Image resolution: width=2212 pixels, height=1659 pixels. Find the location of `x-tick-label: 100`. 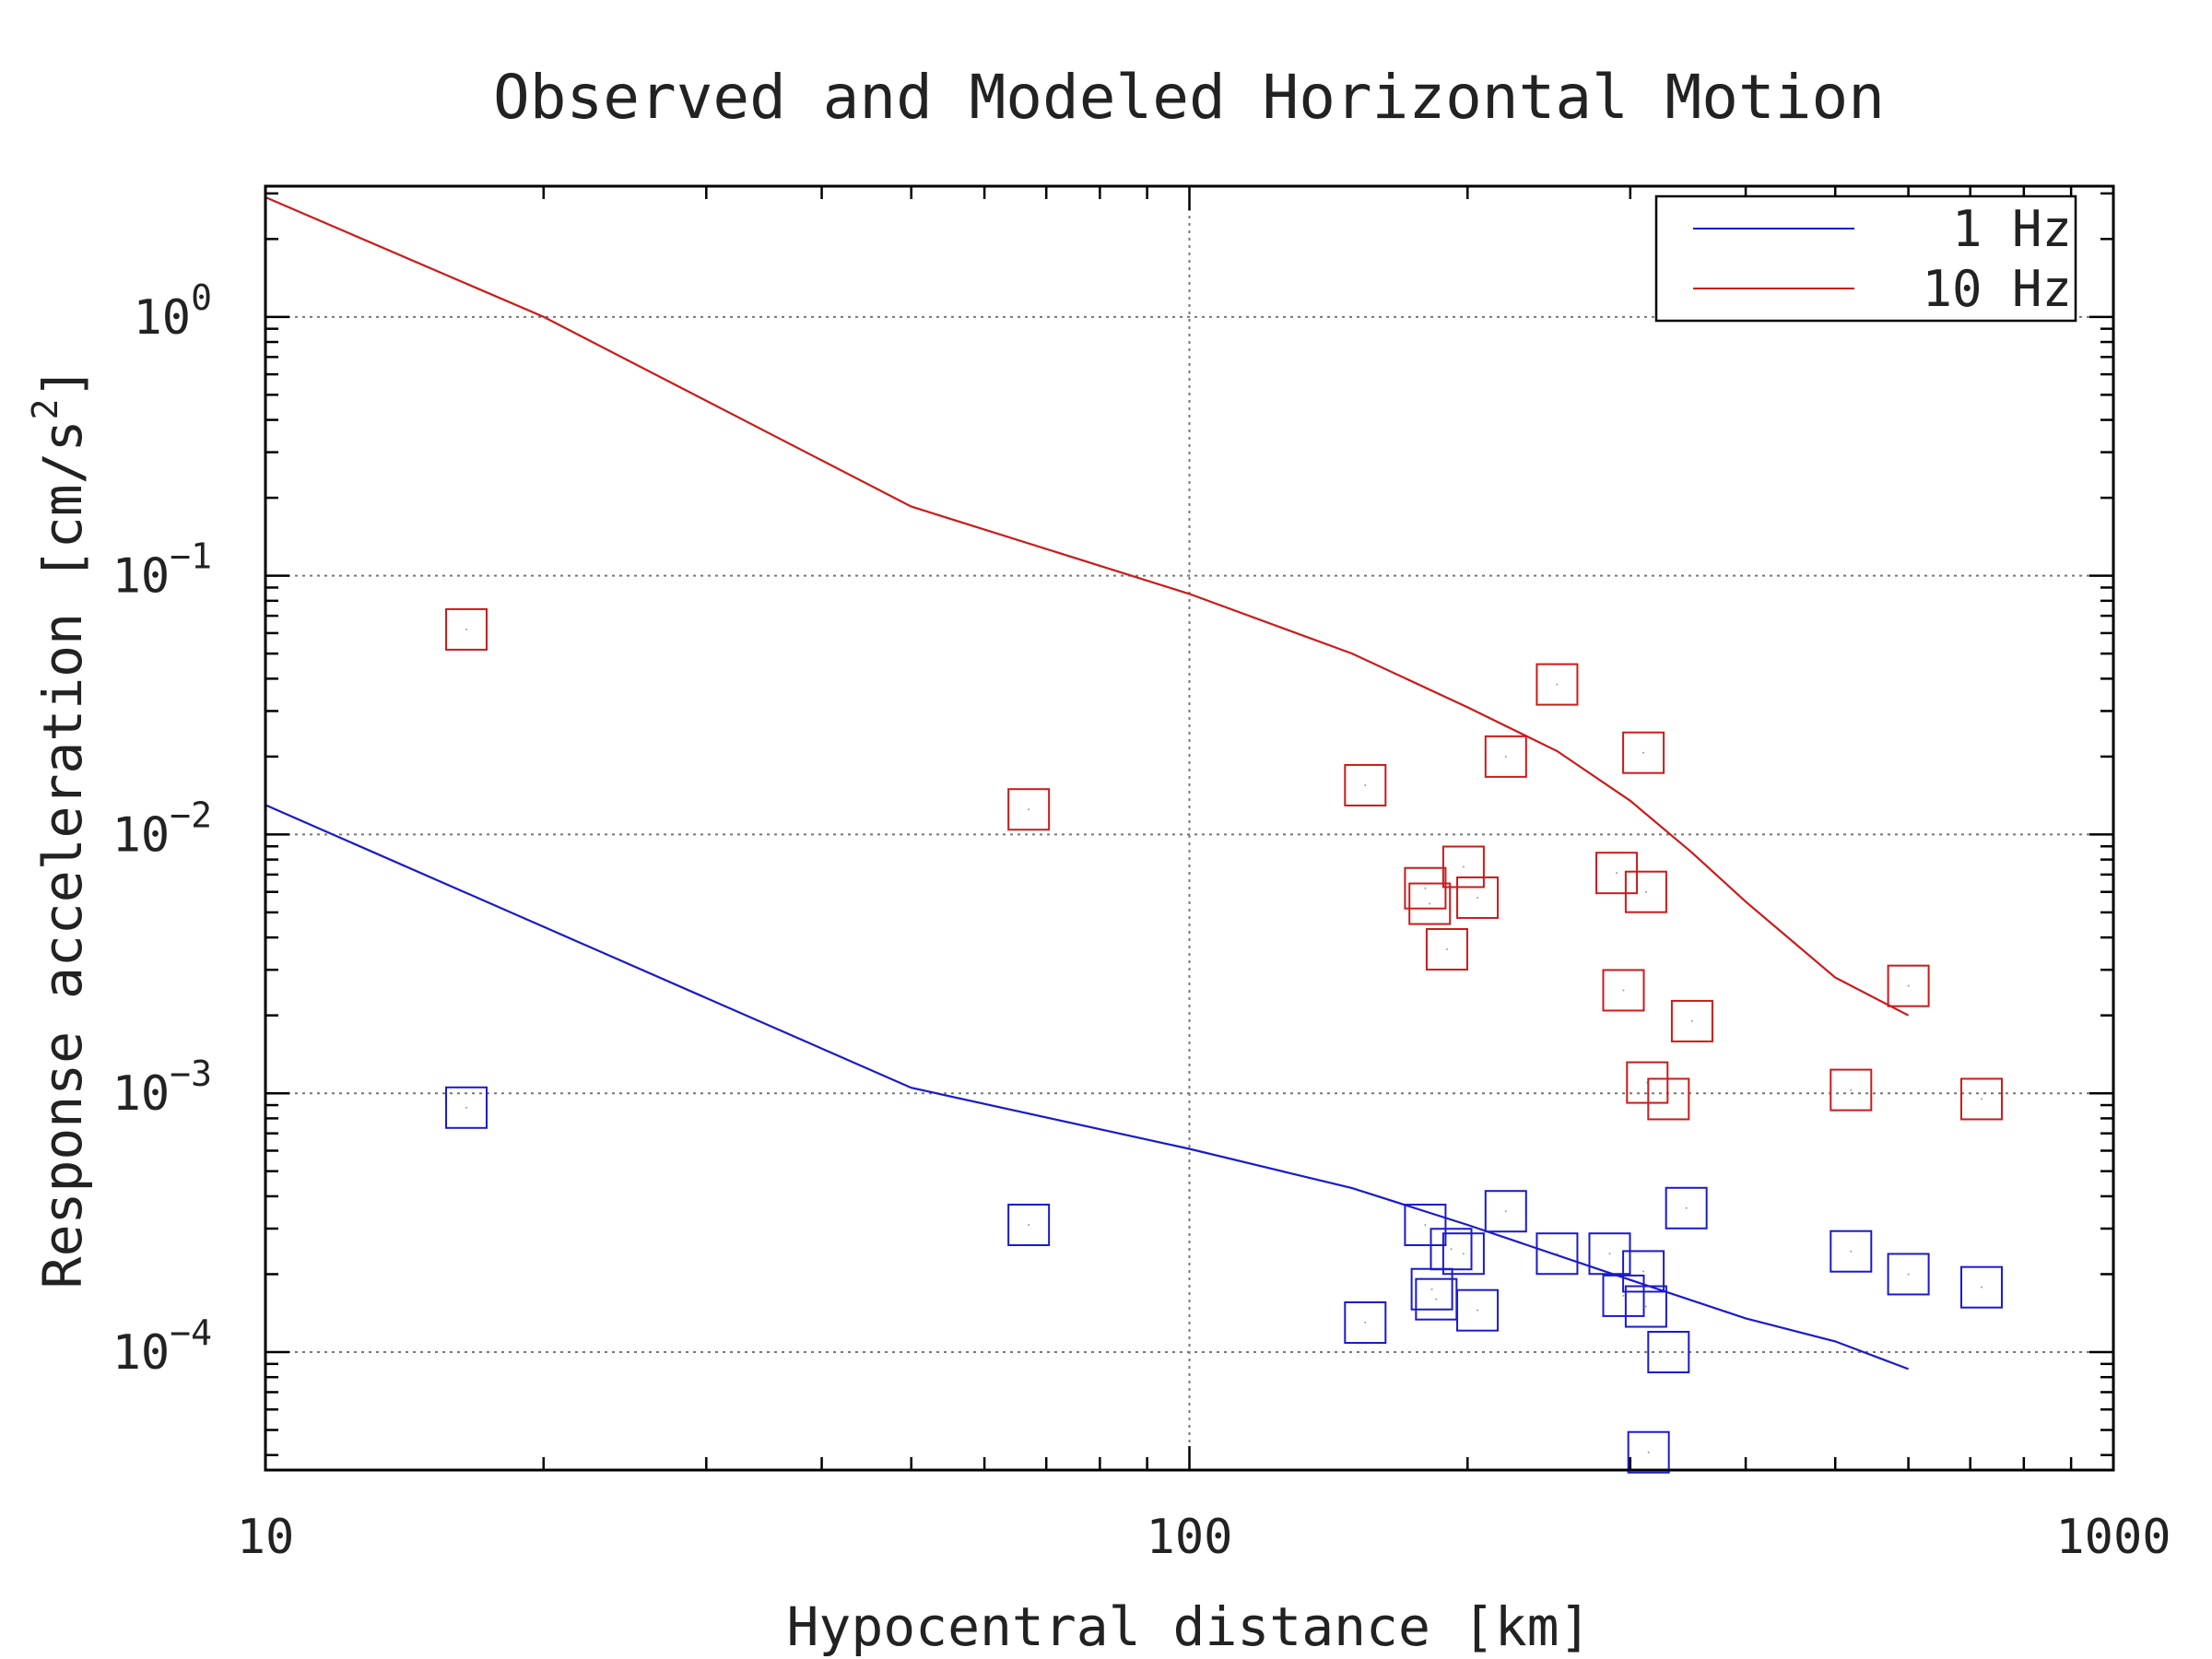

x-tick-label: 100 is located at coordinates (1190, 1537).